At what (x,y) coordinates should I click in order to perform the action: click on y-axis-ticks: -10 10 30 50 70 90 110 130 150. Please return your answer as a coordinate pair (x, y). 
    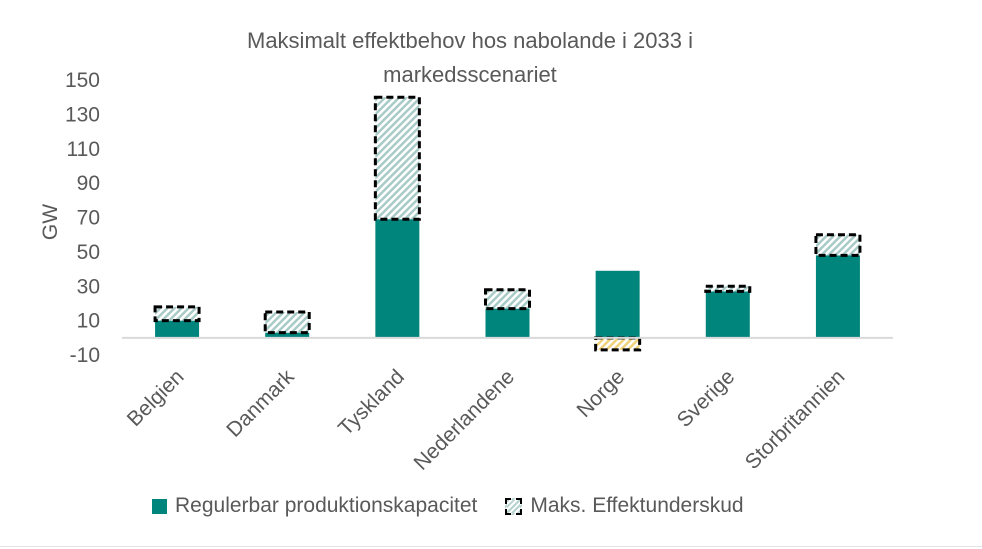
    Looking at the image, I should click on (82, 218).